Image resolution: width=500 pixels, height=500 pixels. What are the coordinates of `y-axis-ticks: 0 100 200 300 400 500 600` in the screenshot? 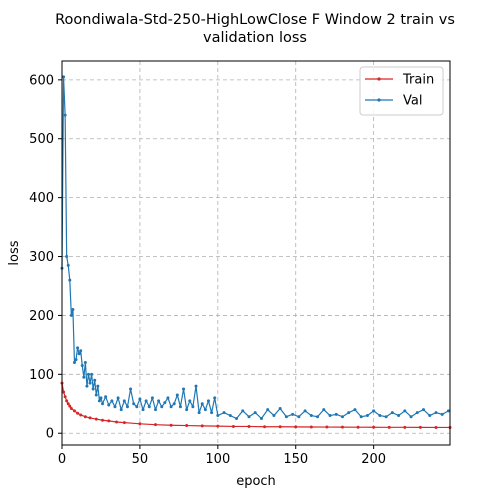 It's located at (45, 257).